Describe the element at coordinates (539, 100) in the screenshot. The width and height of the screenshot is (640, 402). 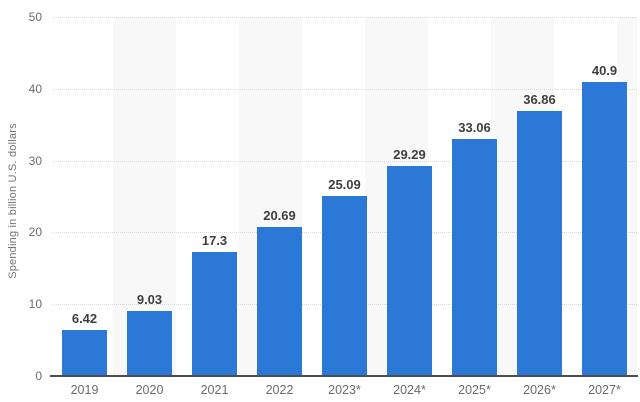
I see `bar-value-label: 36.86` at that location.